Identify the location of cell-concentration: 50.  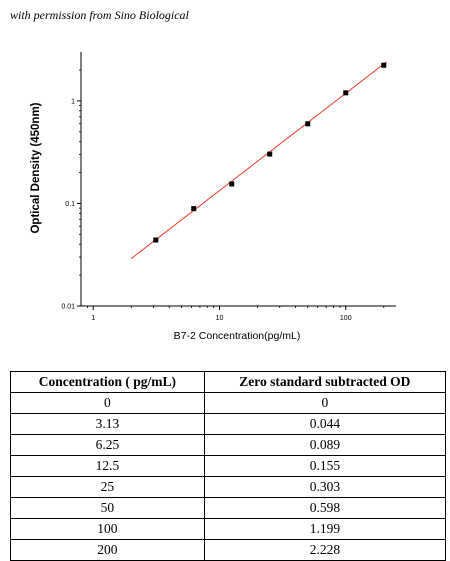
(107, 508).